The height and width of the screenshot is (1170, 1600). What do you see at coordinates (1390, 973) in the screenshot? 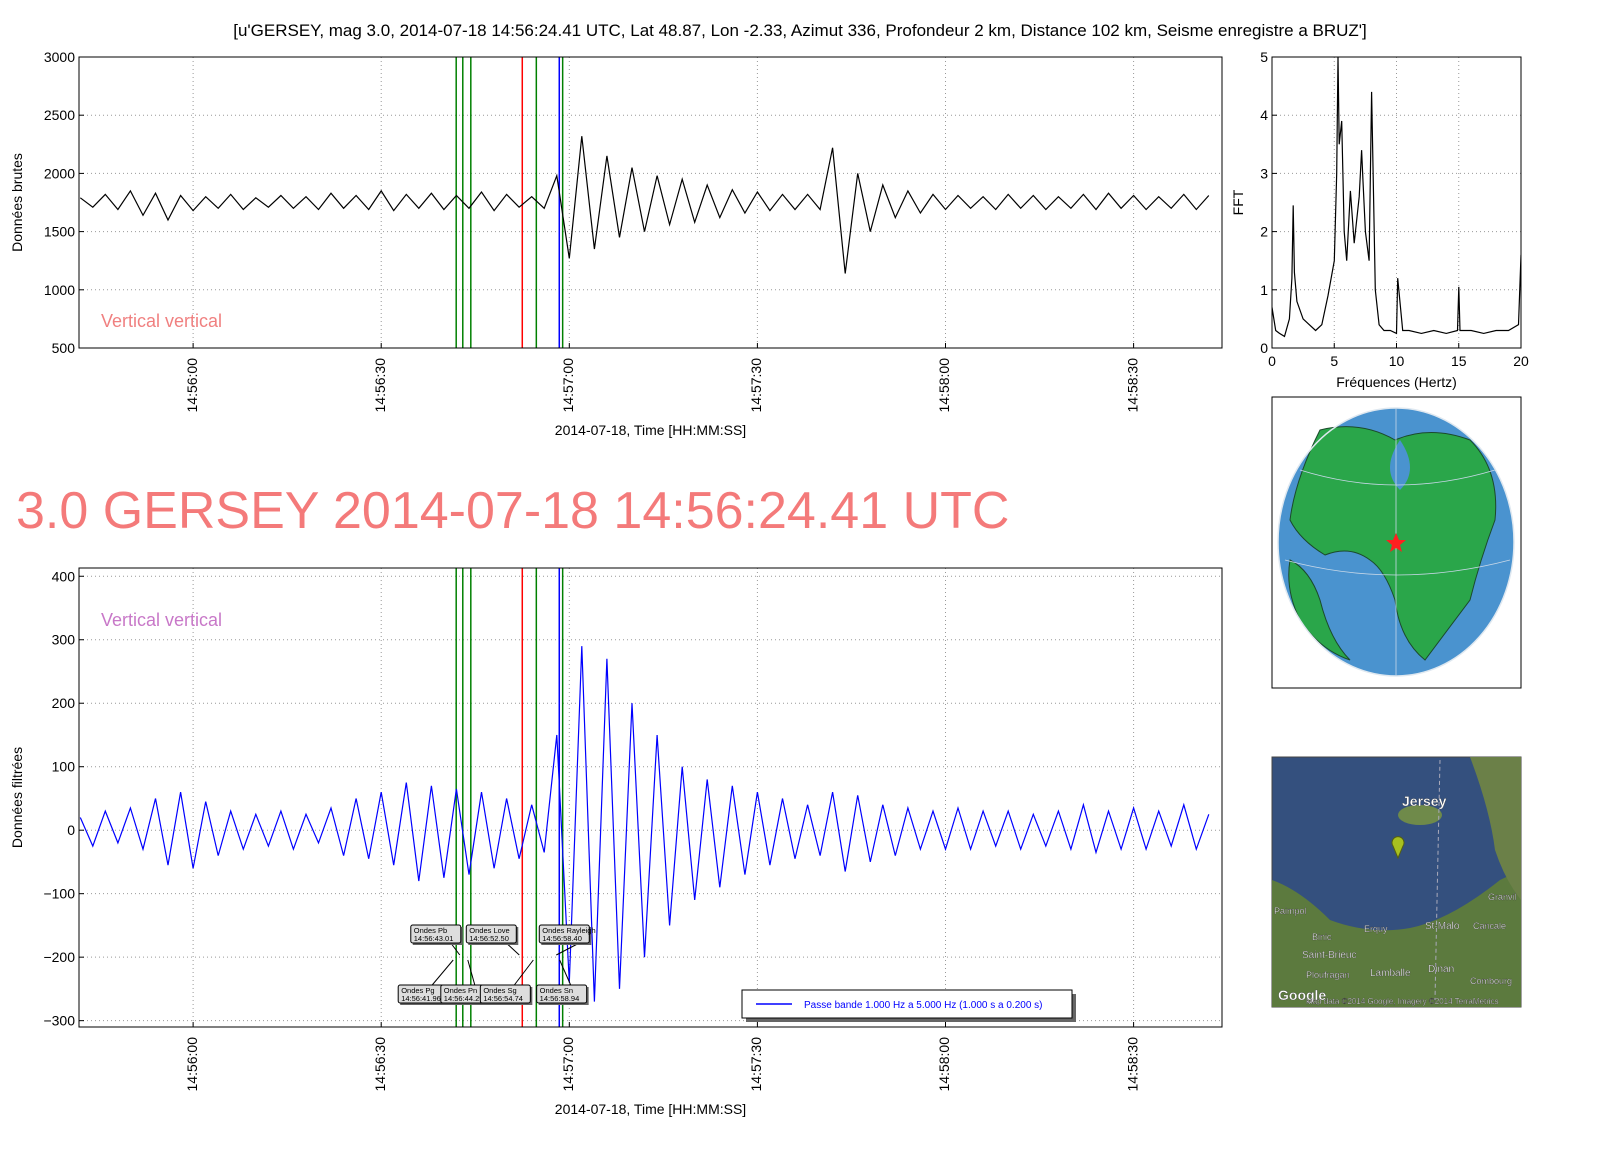
I see `map-label: Lamballe` at bounding box center [1390, 973].